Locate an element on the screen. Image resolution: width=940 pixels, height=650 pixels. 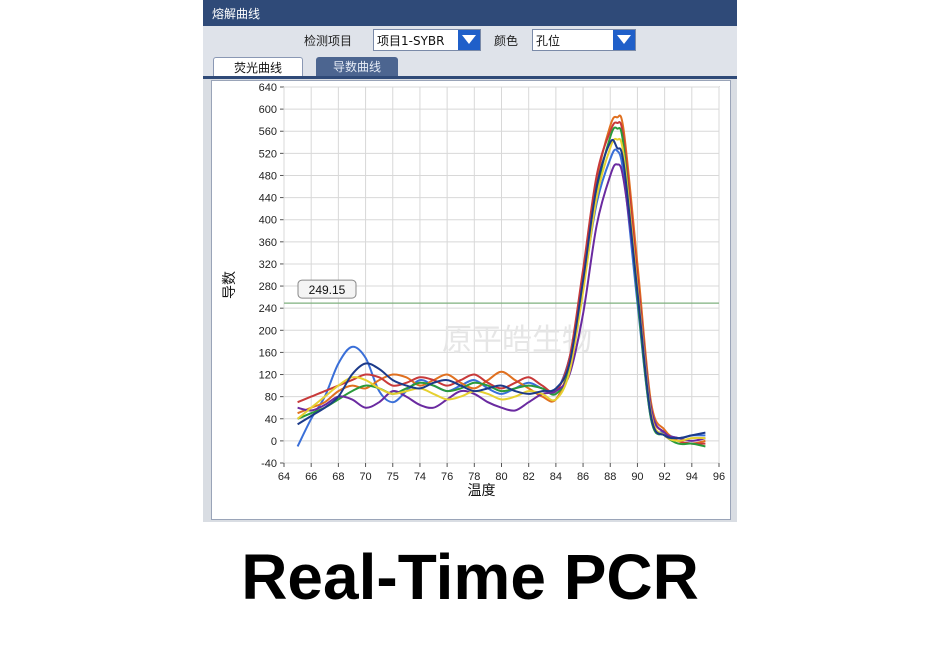
y-tick-label: 0 is located at coordinates (274, 442).